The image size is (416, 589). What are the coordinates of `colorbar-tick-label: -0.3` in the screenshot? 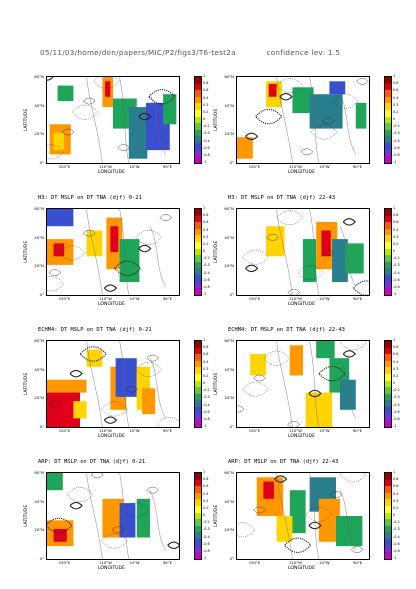 It's located at (206, 265).